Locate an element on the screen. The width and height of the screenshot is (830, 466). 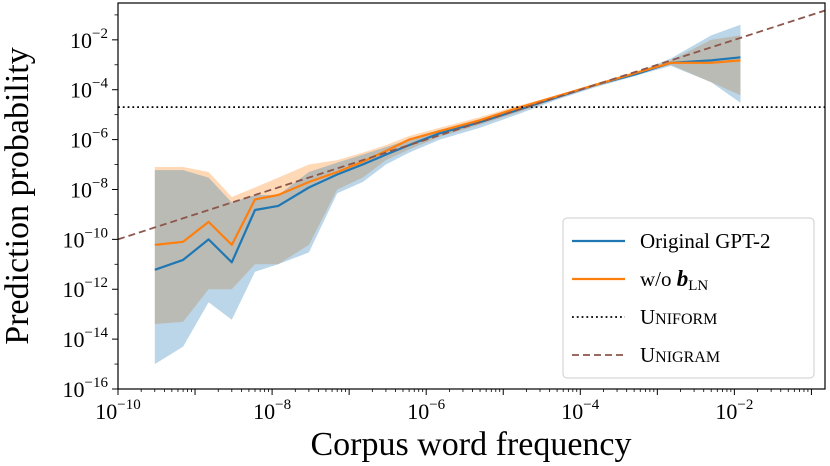
y-tick-label: 10⁻² is located at coordinates (89, 39).